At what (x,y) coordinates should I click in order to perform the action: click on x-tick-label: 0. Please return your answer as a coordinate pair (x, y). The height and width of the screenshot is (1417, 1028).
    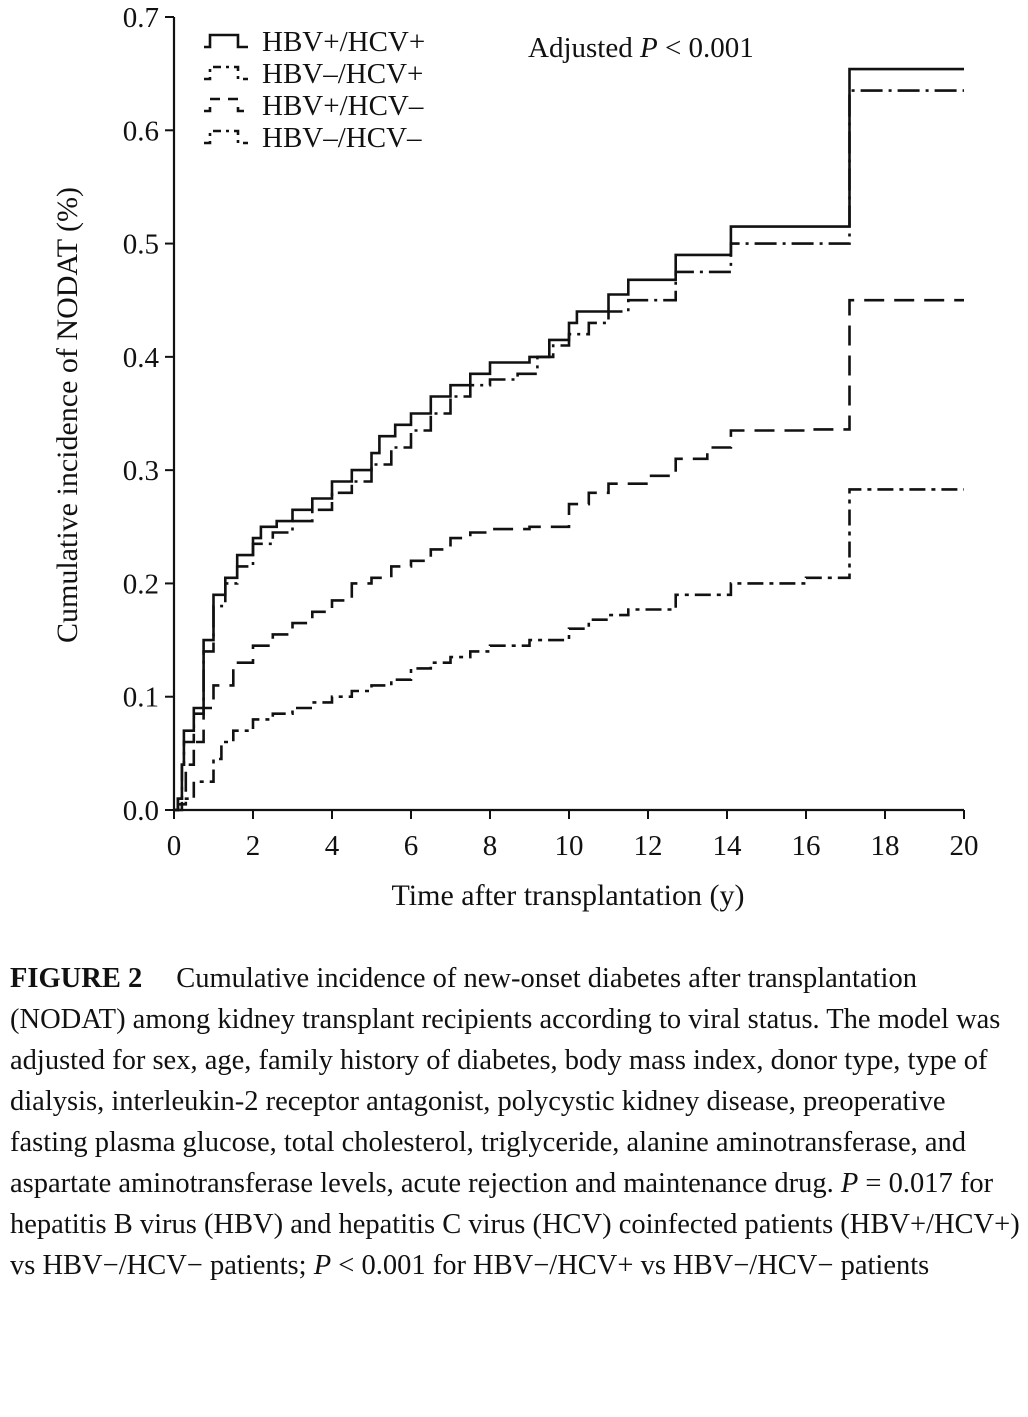
    Looking at the image, I should click on (174, 846).